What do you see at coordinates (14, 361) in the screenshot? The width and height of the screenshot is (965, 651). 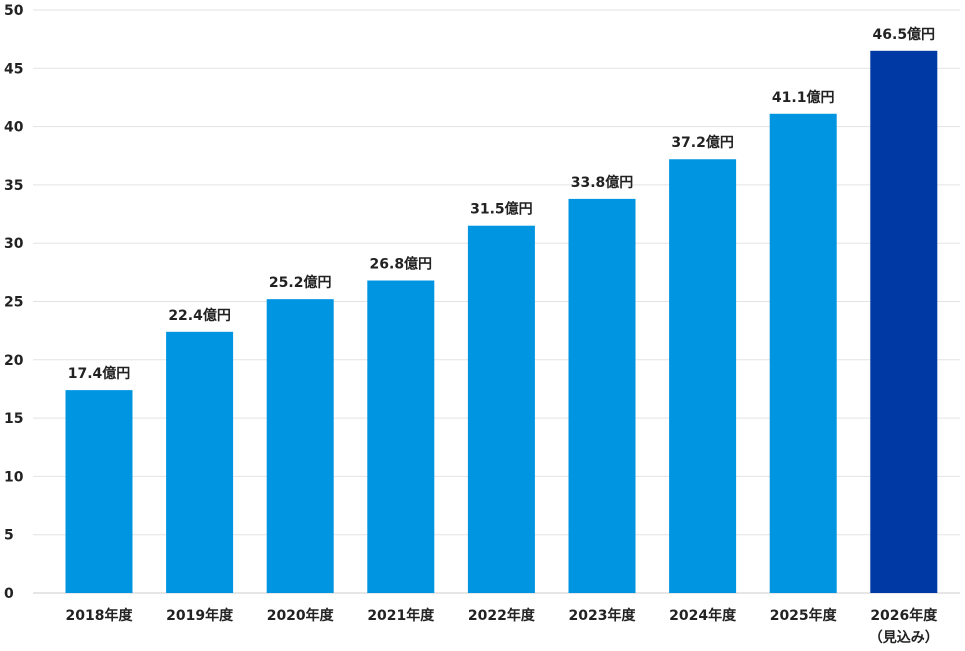 I see `y-tick-label: 20` at bounding box center [14, 361].